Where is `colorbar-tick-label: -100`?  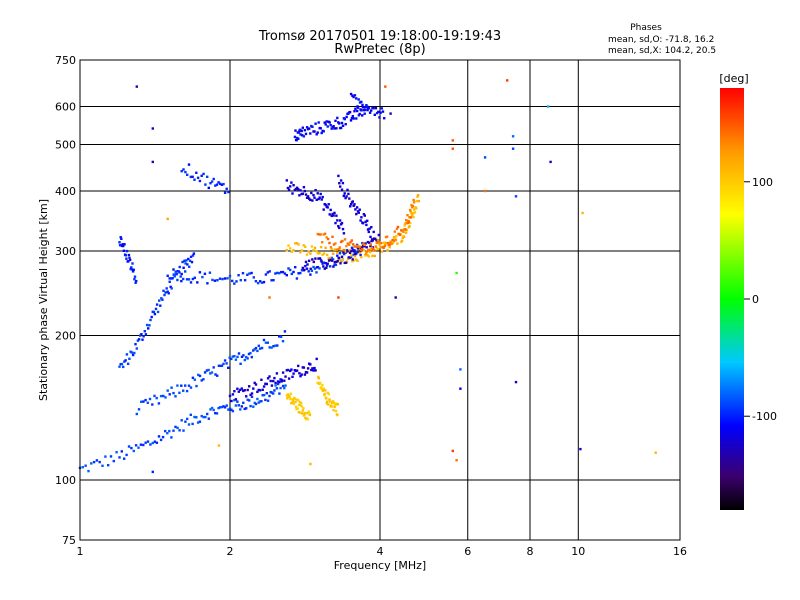 colorbar-tick-label: -100 is located at coordinates (764, 416).